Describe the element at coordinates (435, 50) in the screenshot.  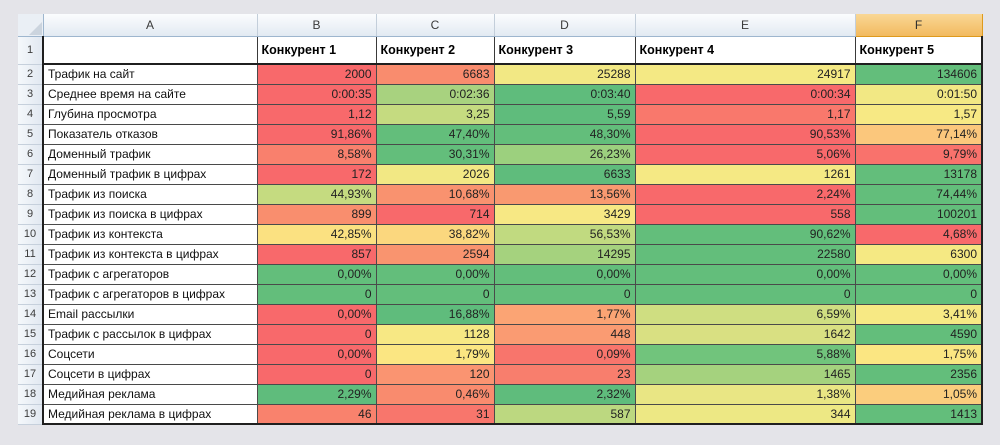
I see `cell-C1: Конкурент 2` at that location.